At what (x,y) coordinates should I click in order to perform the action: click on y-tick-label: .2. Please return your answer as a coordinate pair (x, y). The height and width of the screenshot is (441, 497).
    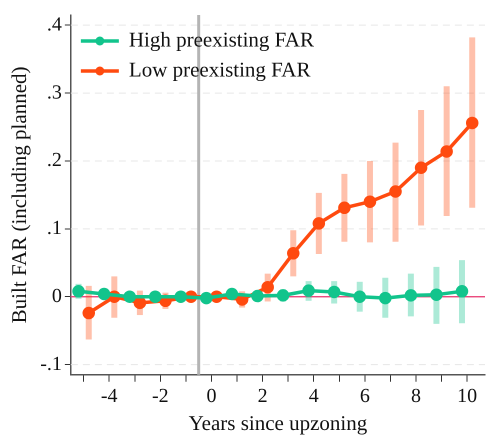
    Looking at the image, I should click on (54, 160).